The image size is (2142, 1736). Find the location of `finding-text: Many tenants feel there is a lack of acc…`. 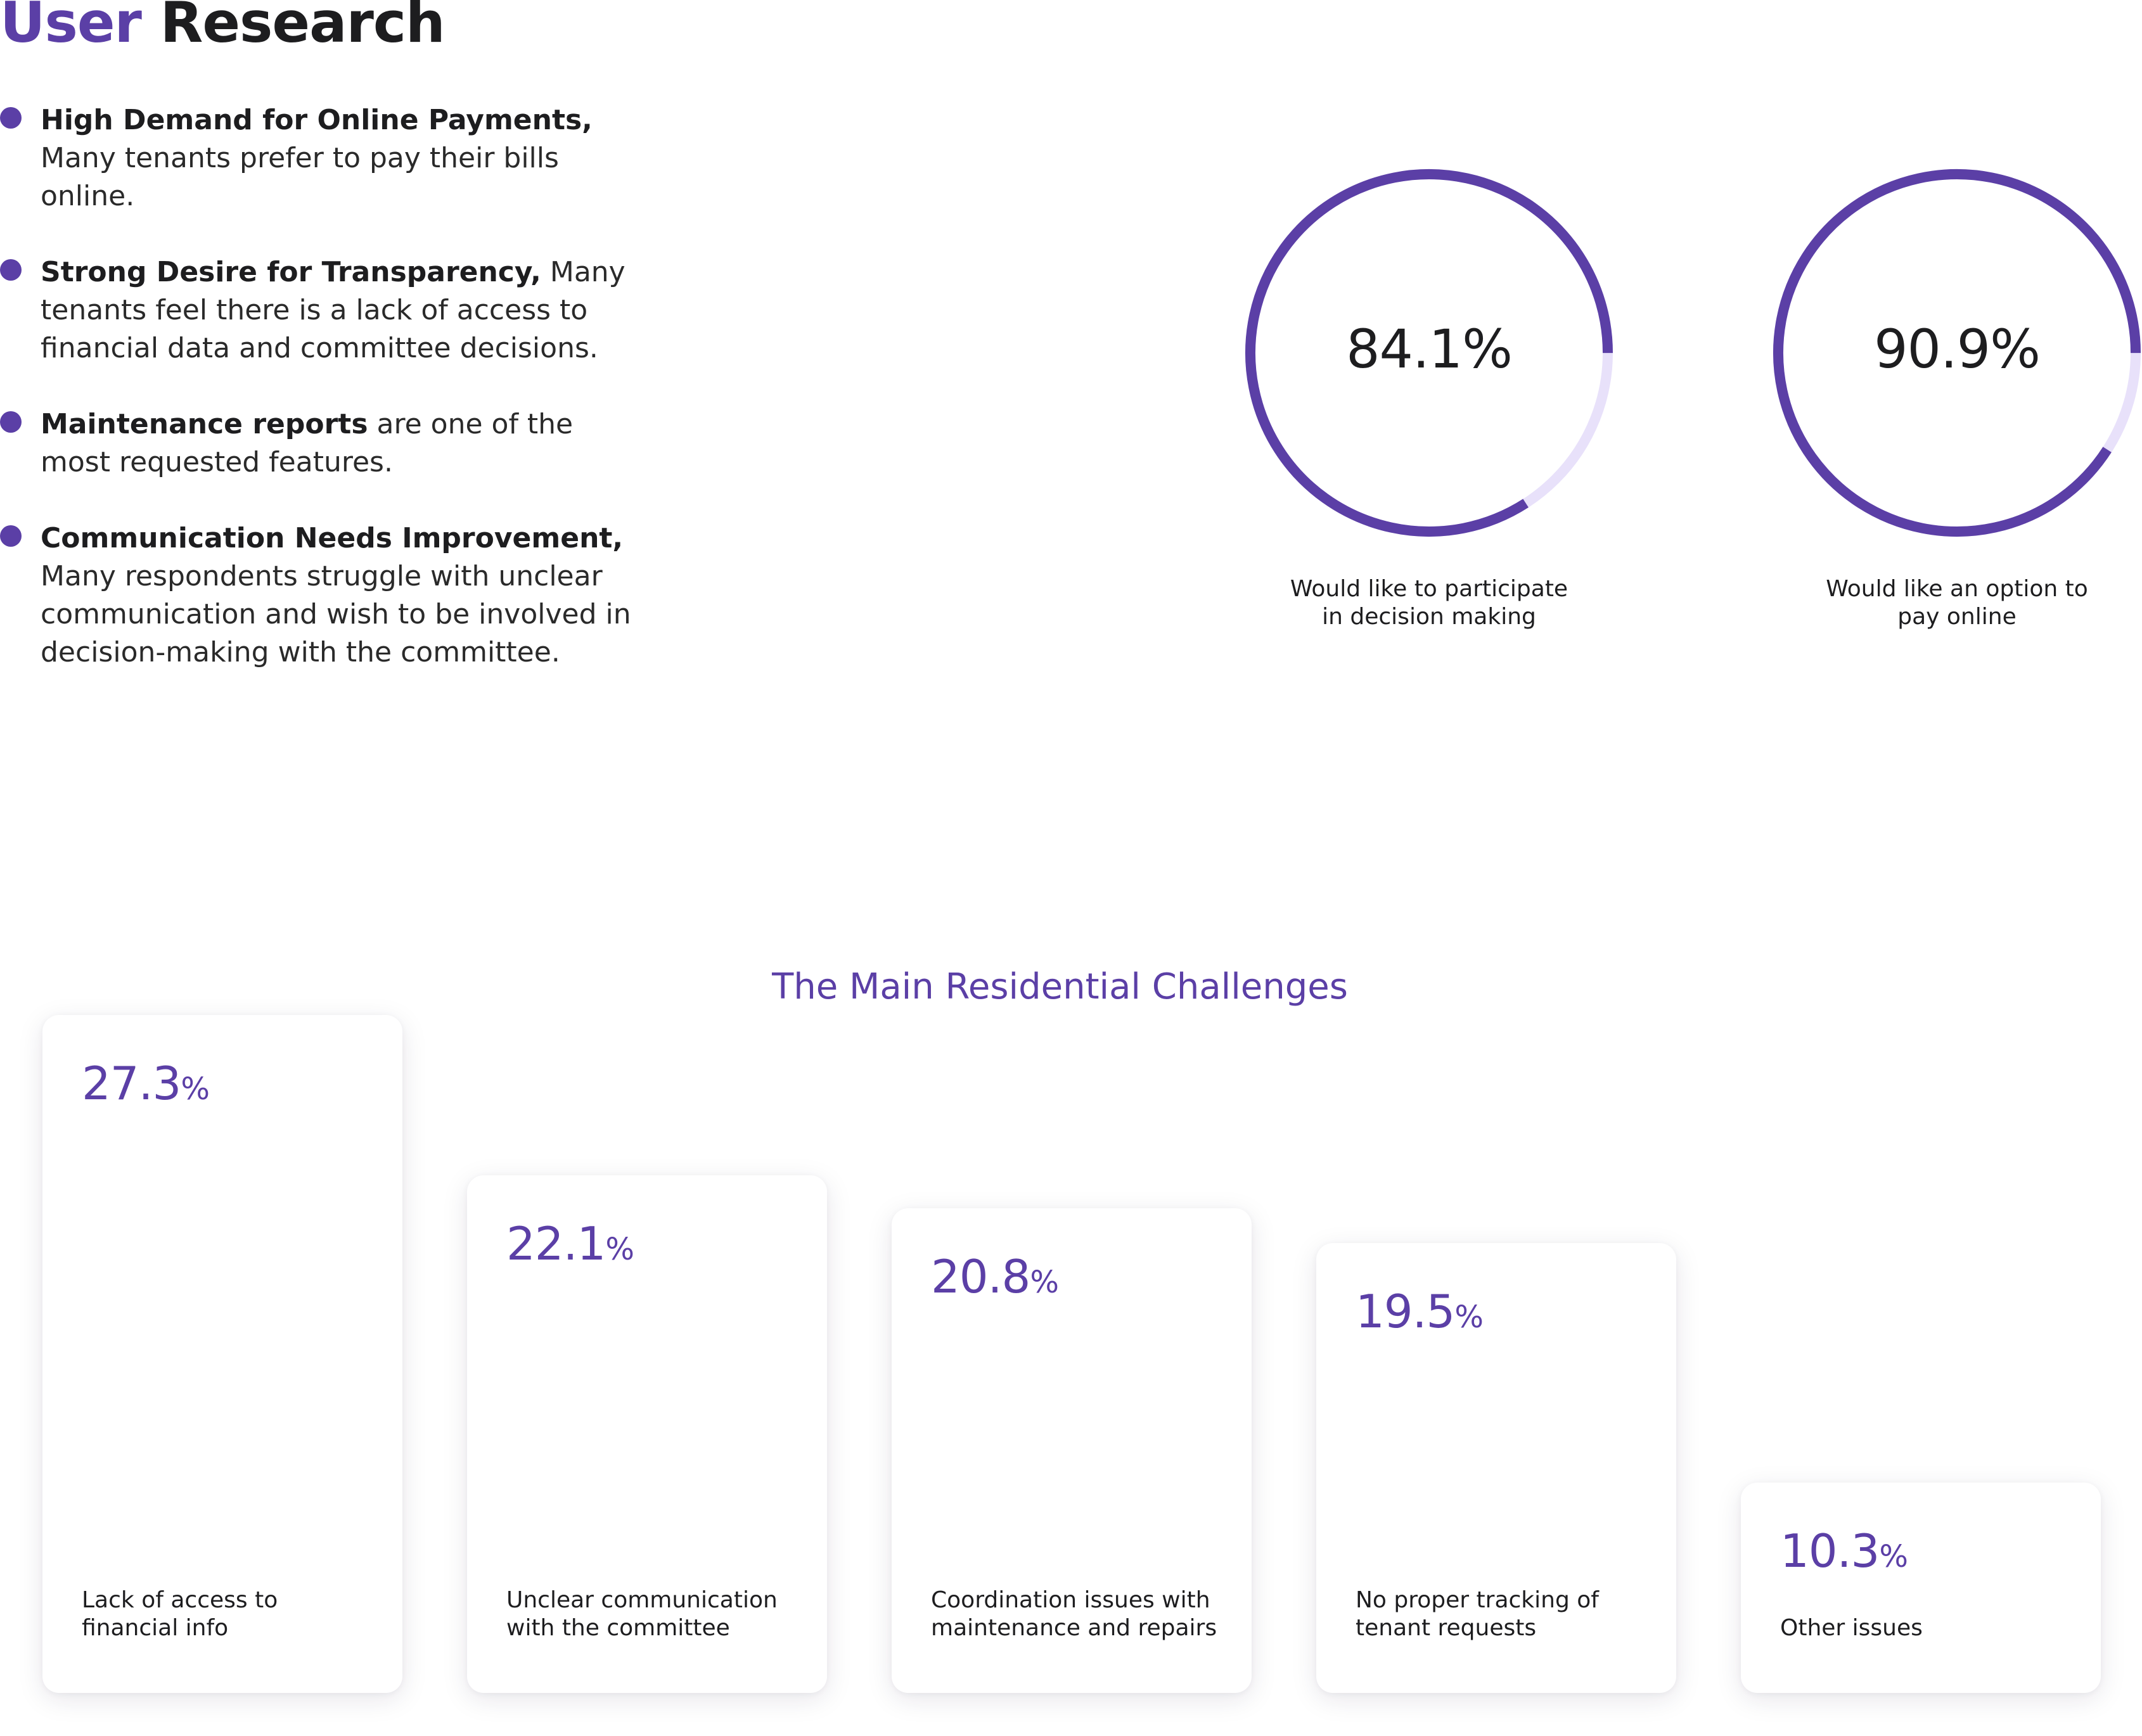

finding-text: Many tenants feel there is a lack of acc… is located at coordinates (333, 310).